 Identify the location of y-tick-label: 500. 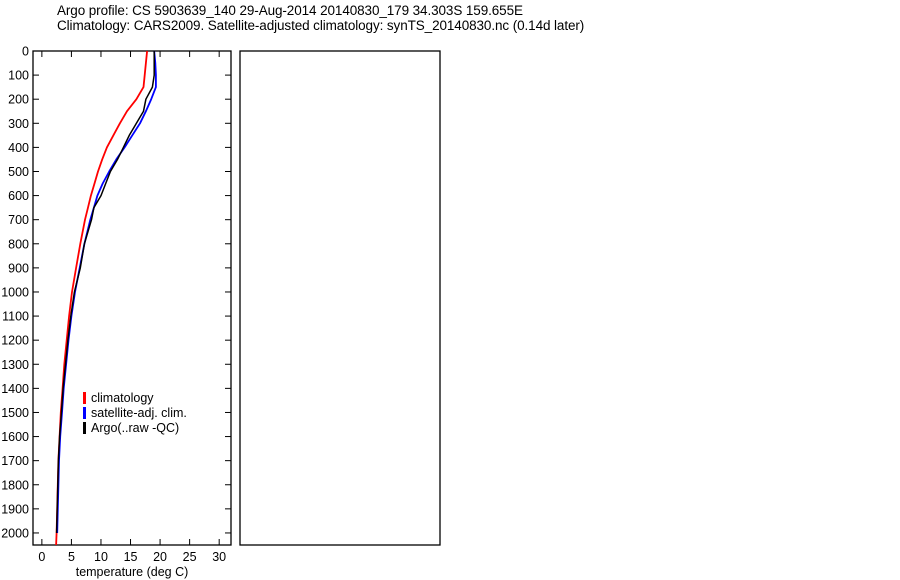
(18, 172).